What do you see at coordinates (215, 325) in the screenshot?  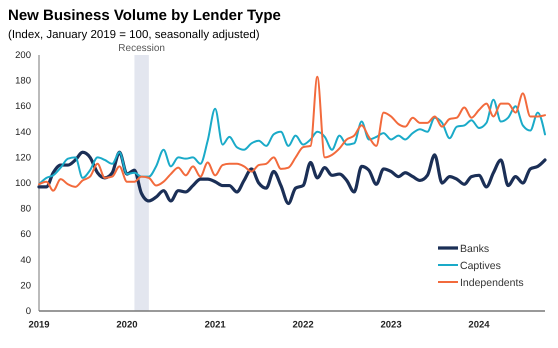 I see `x-tick-label: 2021` at bounding box center [215, 325].